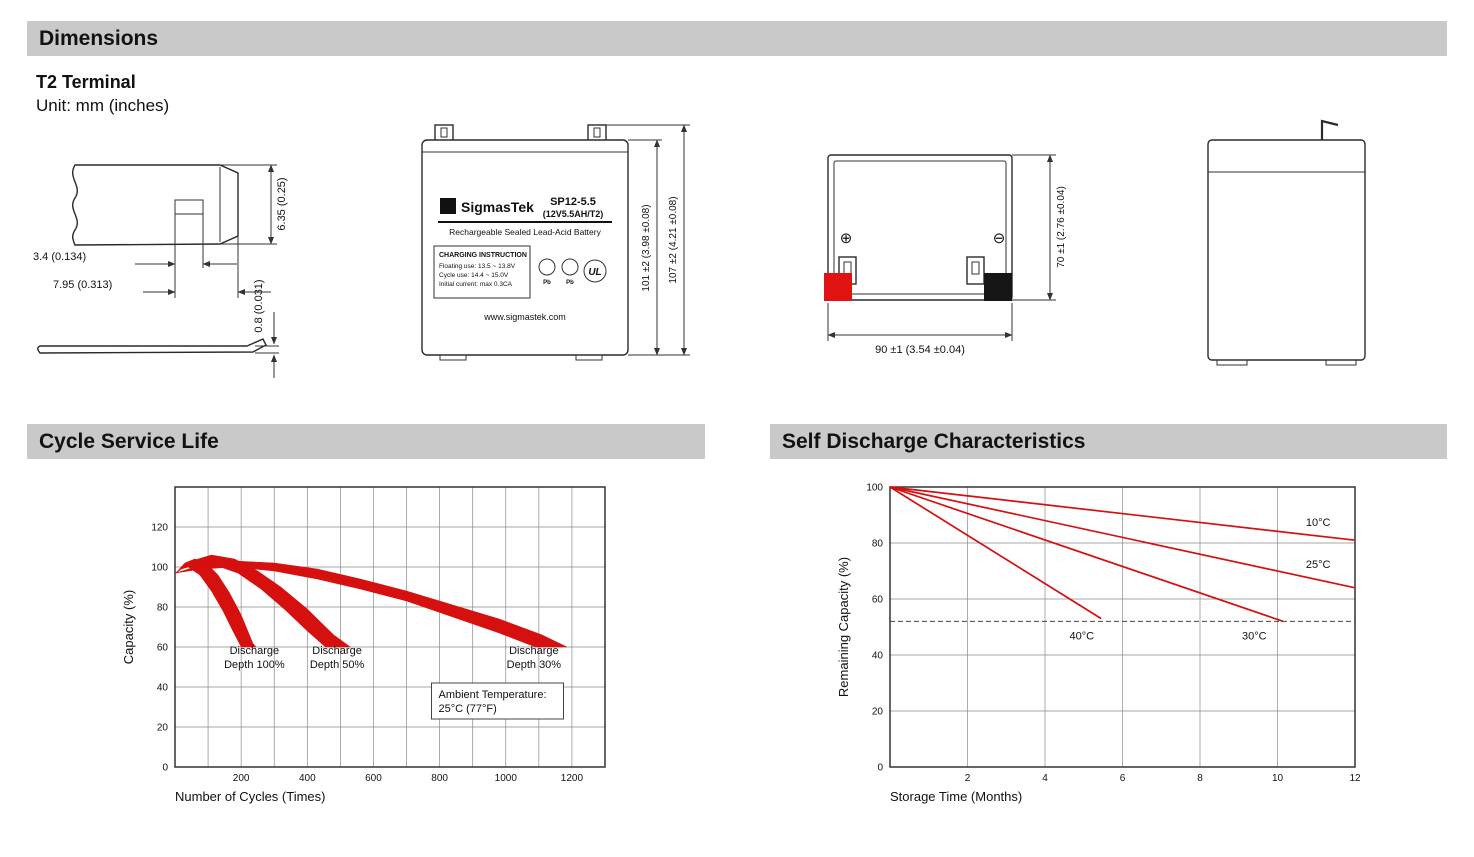 This screenshot has width=1474, height=857. I want to click on terminal-blade-outline, so click(155, 205).